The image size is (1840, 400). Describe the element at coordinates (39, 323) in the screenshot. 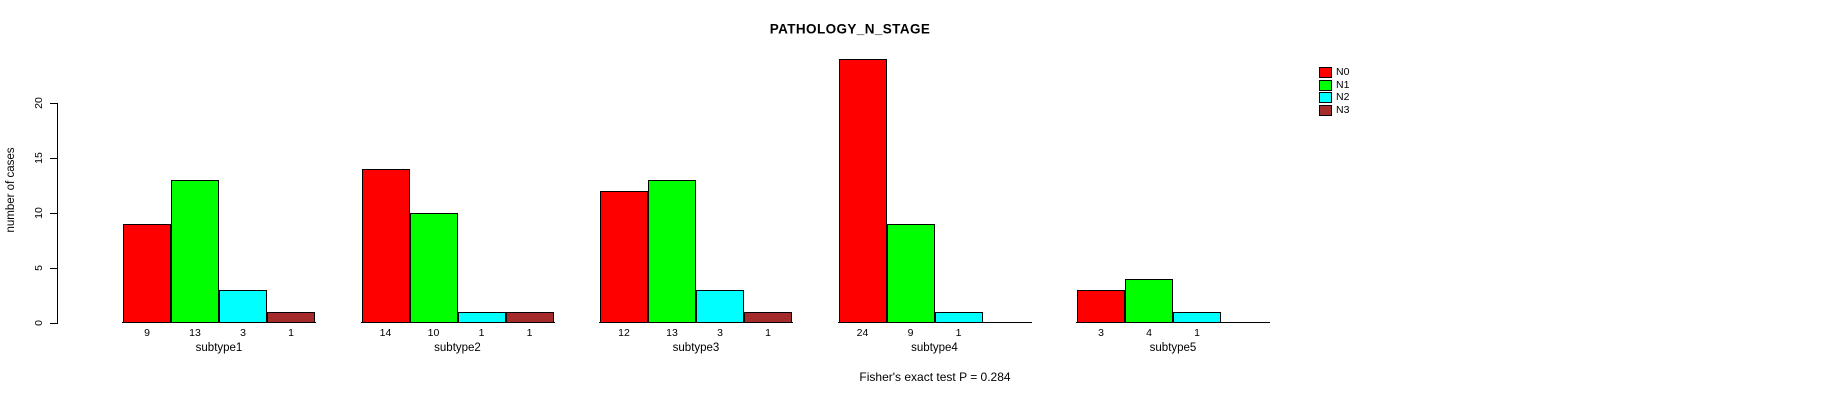

I see `y-tick-label: 0` at that location.